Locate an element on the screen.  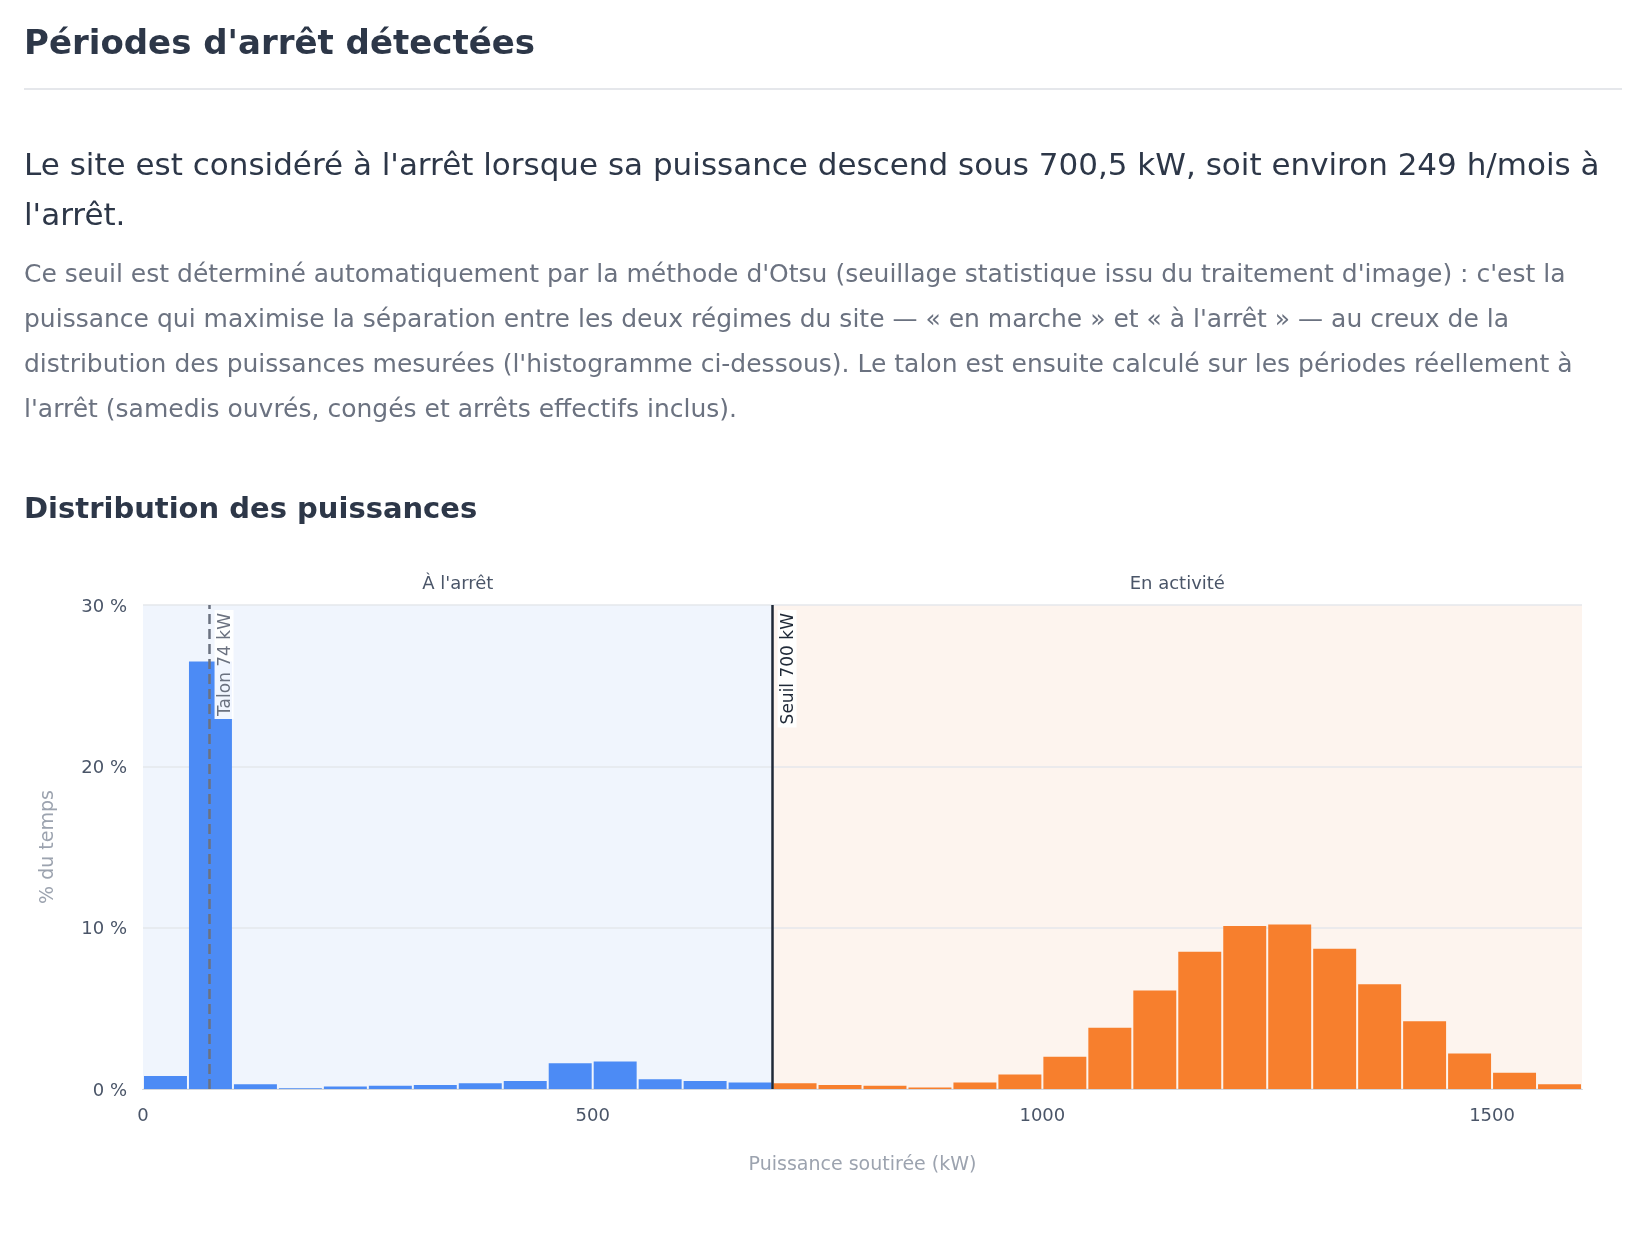
x-tick-label: 1500 is located at coordinates (1492, 1114).